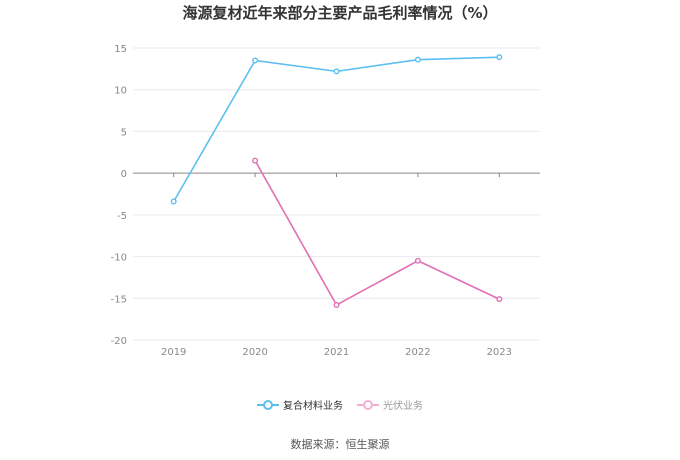 The height and width of the screenshot is (460, 680). Describe the element at coordinates (340, 13) in the screenshot. I see `chart-title: 海源复材近年来部分主要产品毛利率情况（%）` at that location.